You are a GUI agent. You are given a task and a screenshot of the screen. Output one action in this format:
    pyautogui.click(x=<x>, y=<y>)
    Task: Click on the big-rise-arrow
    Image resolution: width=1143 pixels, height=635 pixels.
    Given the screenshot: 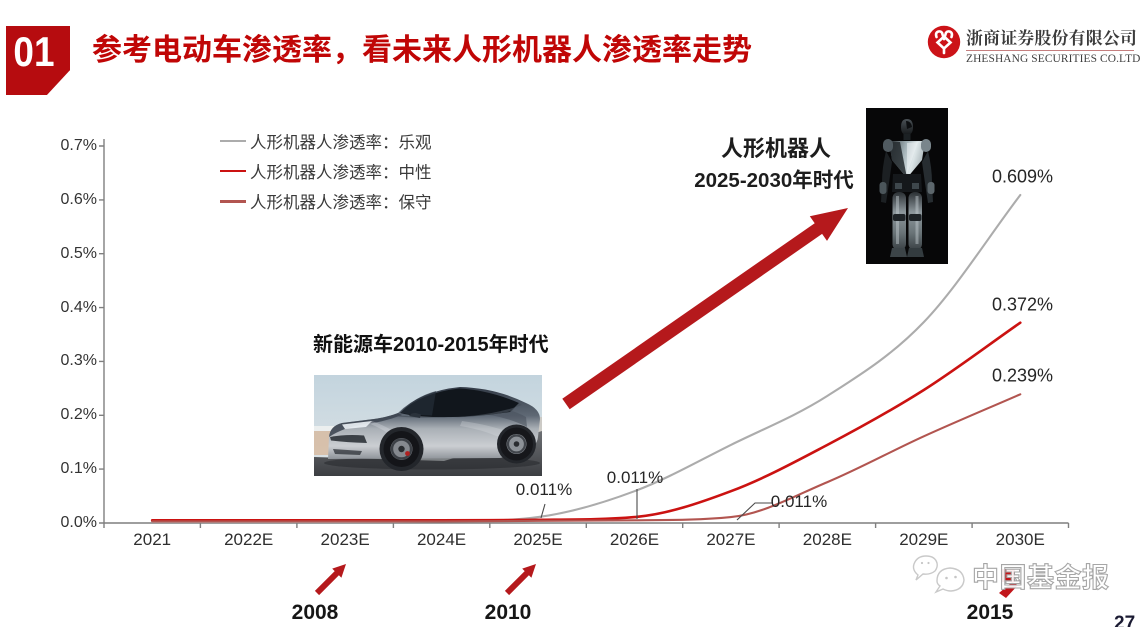 What is the action you would take?
    pyautogui.click(x=705, y=309)
    